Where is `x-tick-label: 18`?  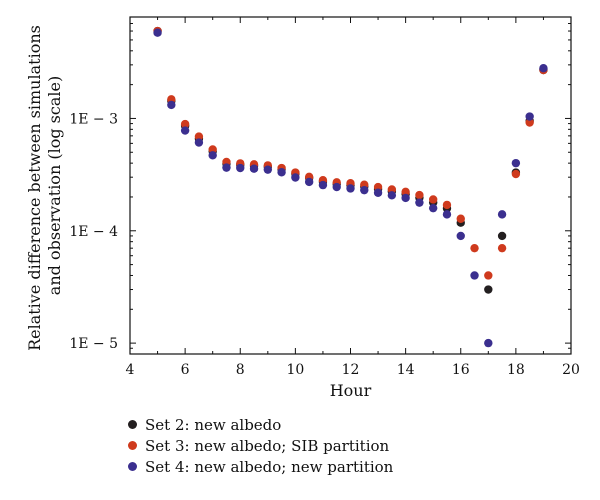
x-tick-label: 18 is located at coordinates (516, 370).